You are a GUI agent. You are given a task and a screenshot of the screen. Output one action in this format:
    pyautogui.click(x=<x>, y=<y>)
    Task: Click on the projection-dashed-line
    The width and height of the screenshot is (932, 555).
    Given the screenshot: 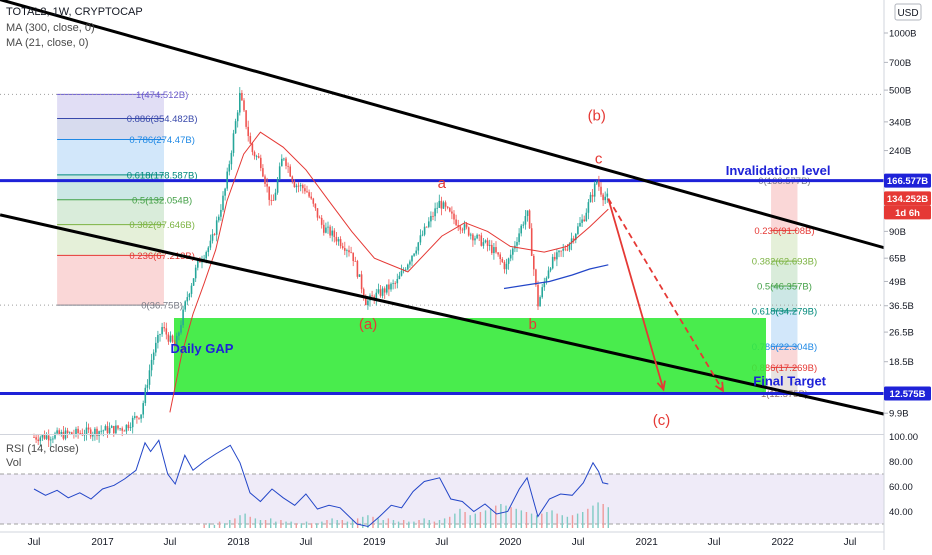 What is the action you would take?
    pyautogui.click(x=665, y=295)
    